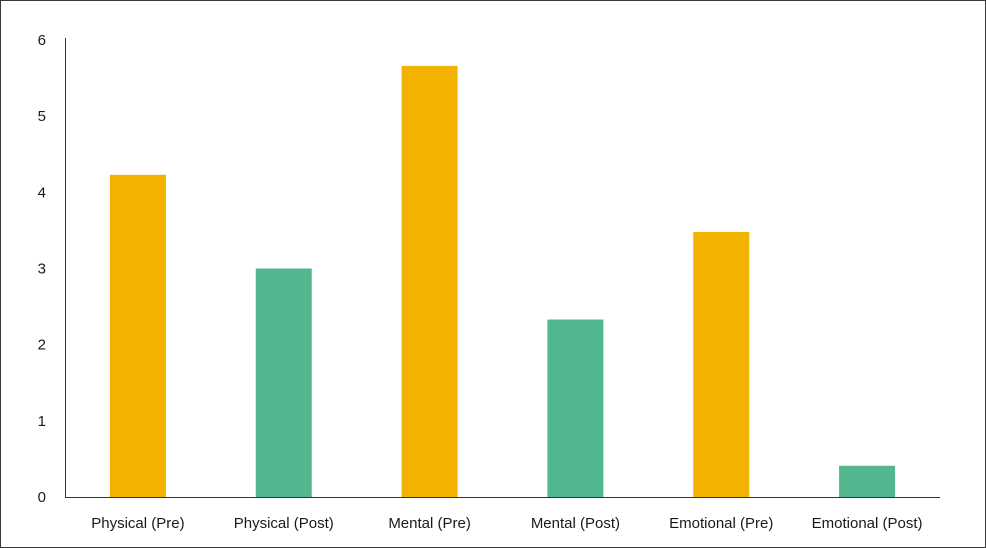 Image resolution: width=986 pixels, height=548 pixels. I want to click on y-tick-label: 3, so click(42, 269).